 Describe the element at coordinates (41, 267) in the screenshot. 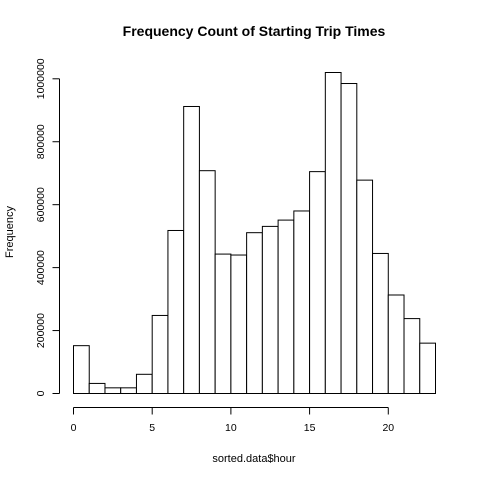

I see `y-tick-label: 400000` at that location.